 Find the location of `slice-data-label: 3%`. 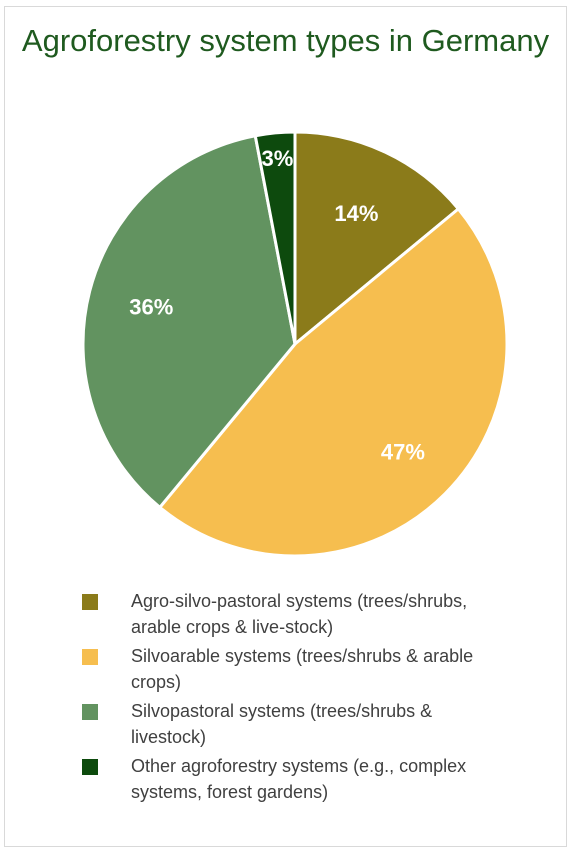

slice-data-label: 3% is located at coordinates (278, 158).